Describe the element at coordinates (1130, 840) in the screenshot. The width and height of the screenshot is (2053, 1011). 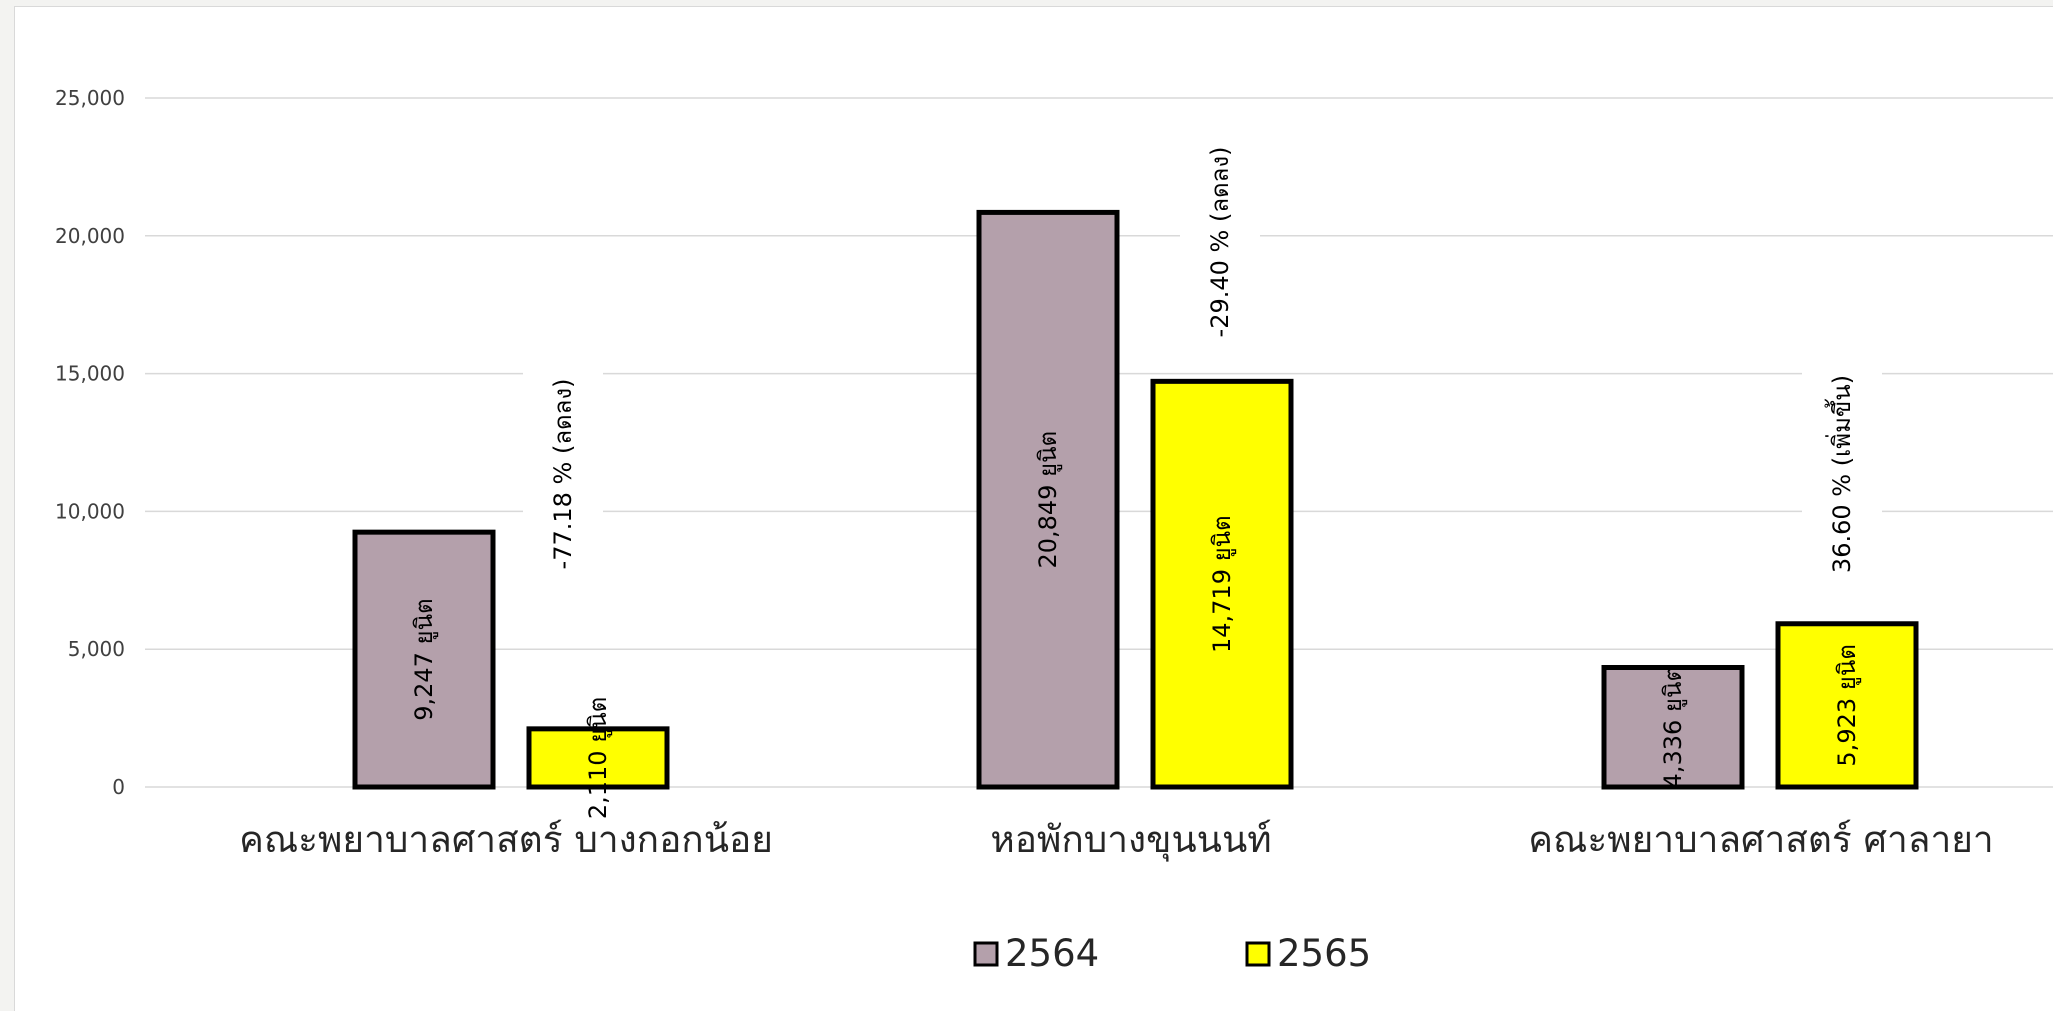
I see `category-label: หอพักบางขุนนนท์` at that location.